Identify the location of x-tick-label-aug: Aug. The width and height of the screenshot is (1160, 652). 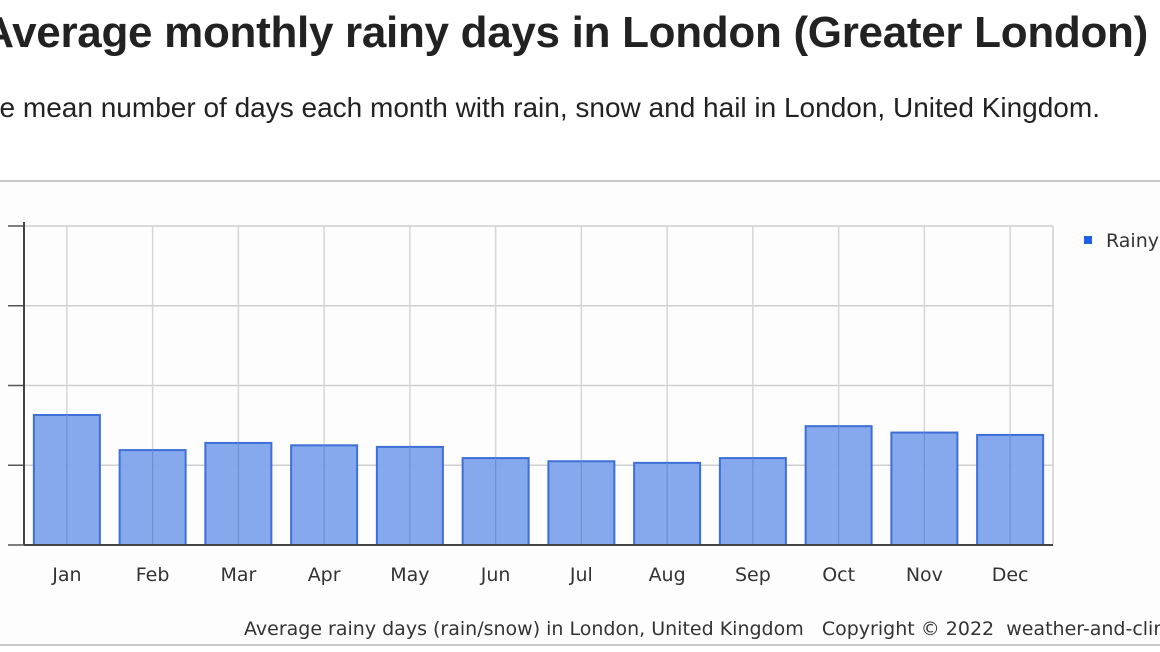
(667, 575).